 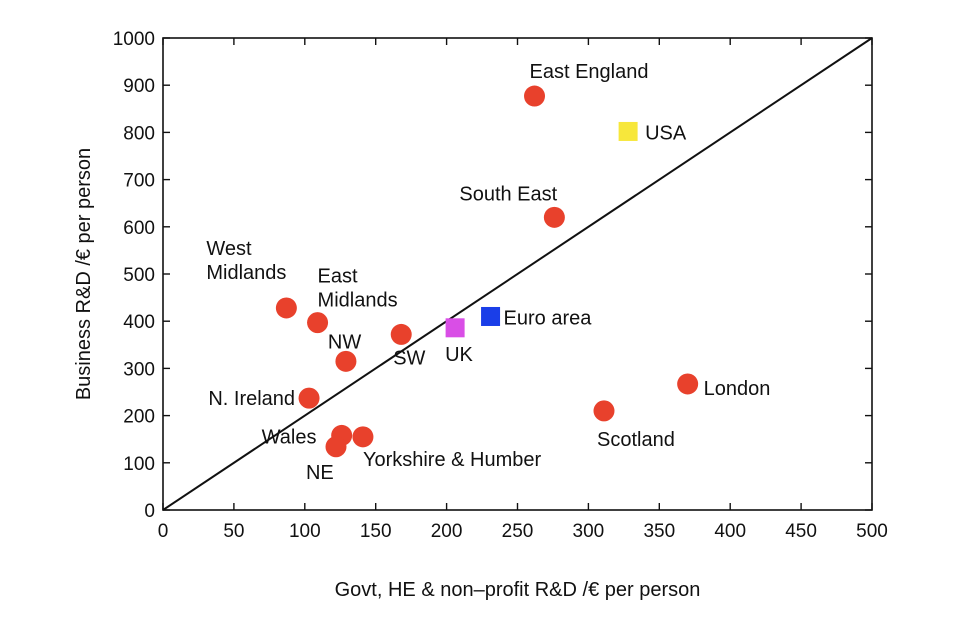 I want to click on y-tick-label: 300, so click(x=139, y=369).